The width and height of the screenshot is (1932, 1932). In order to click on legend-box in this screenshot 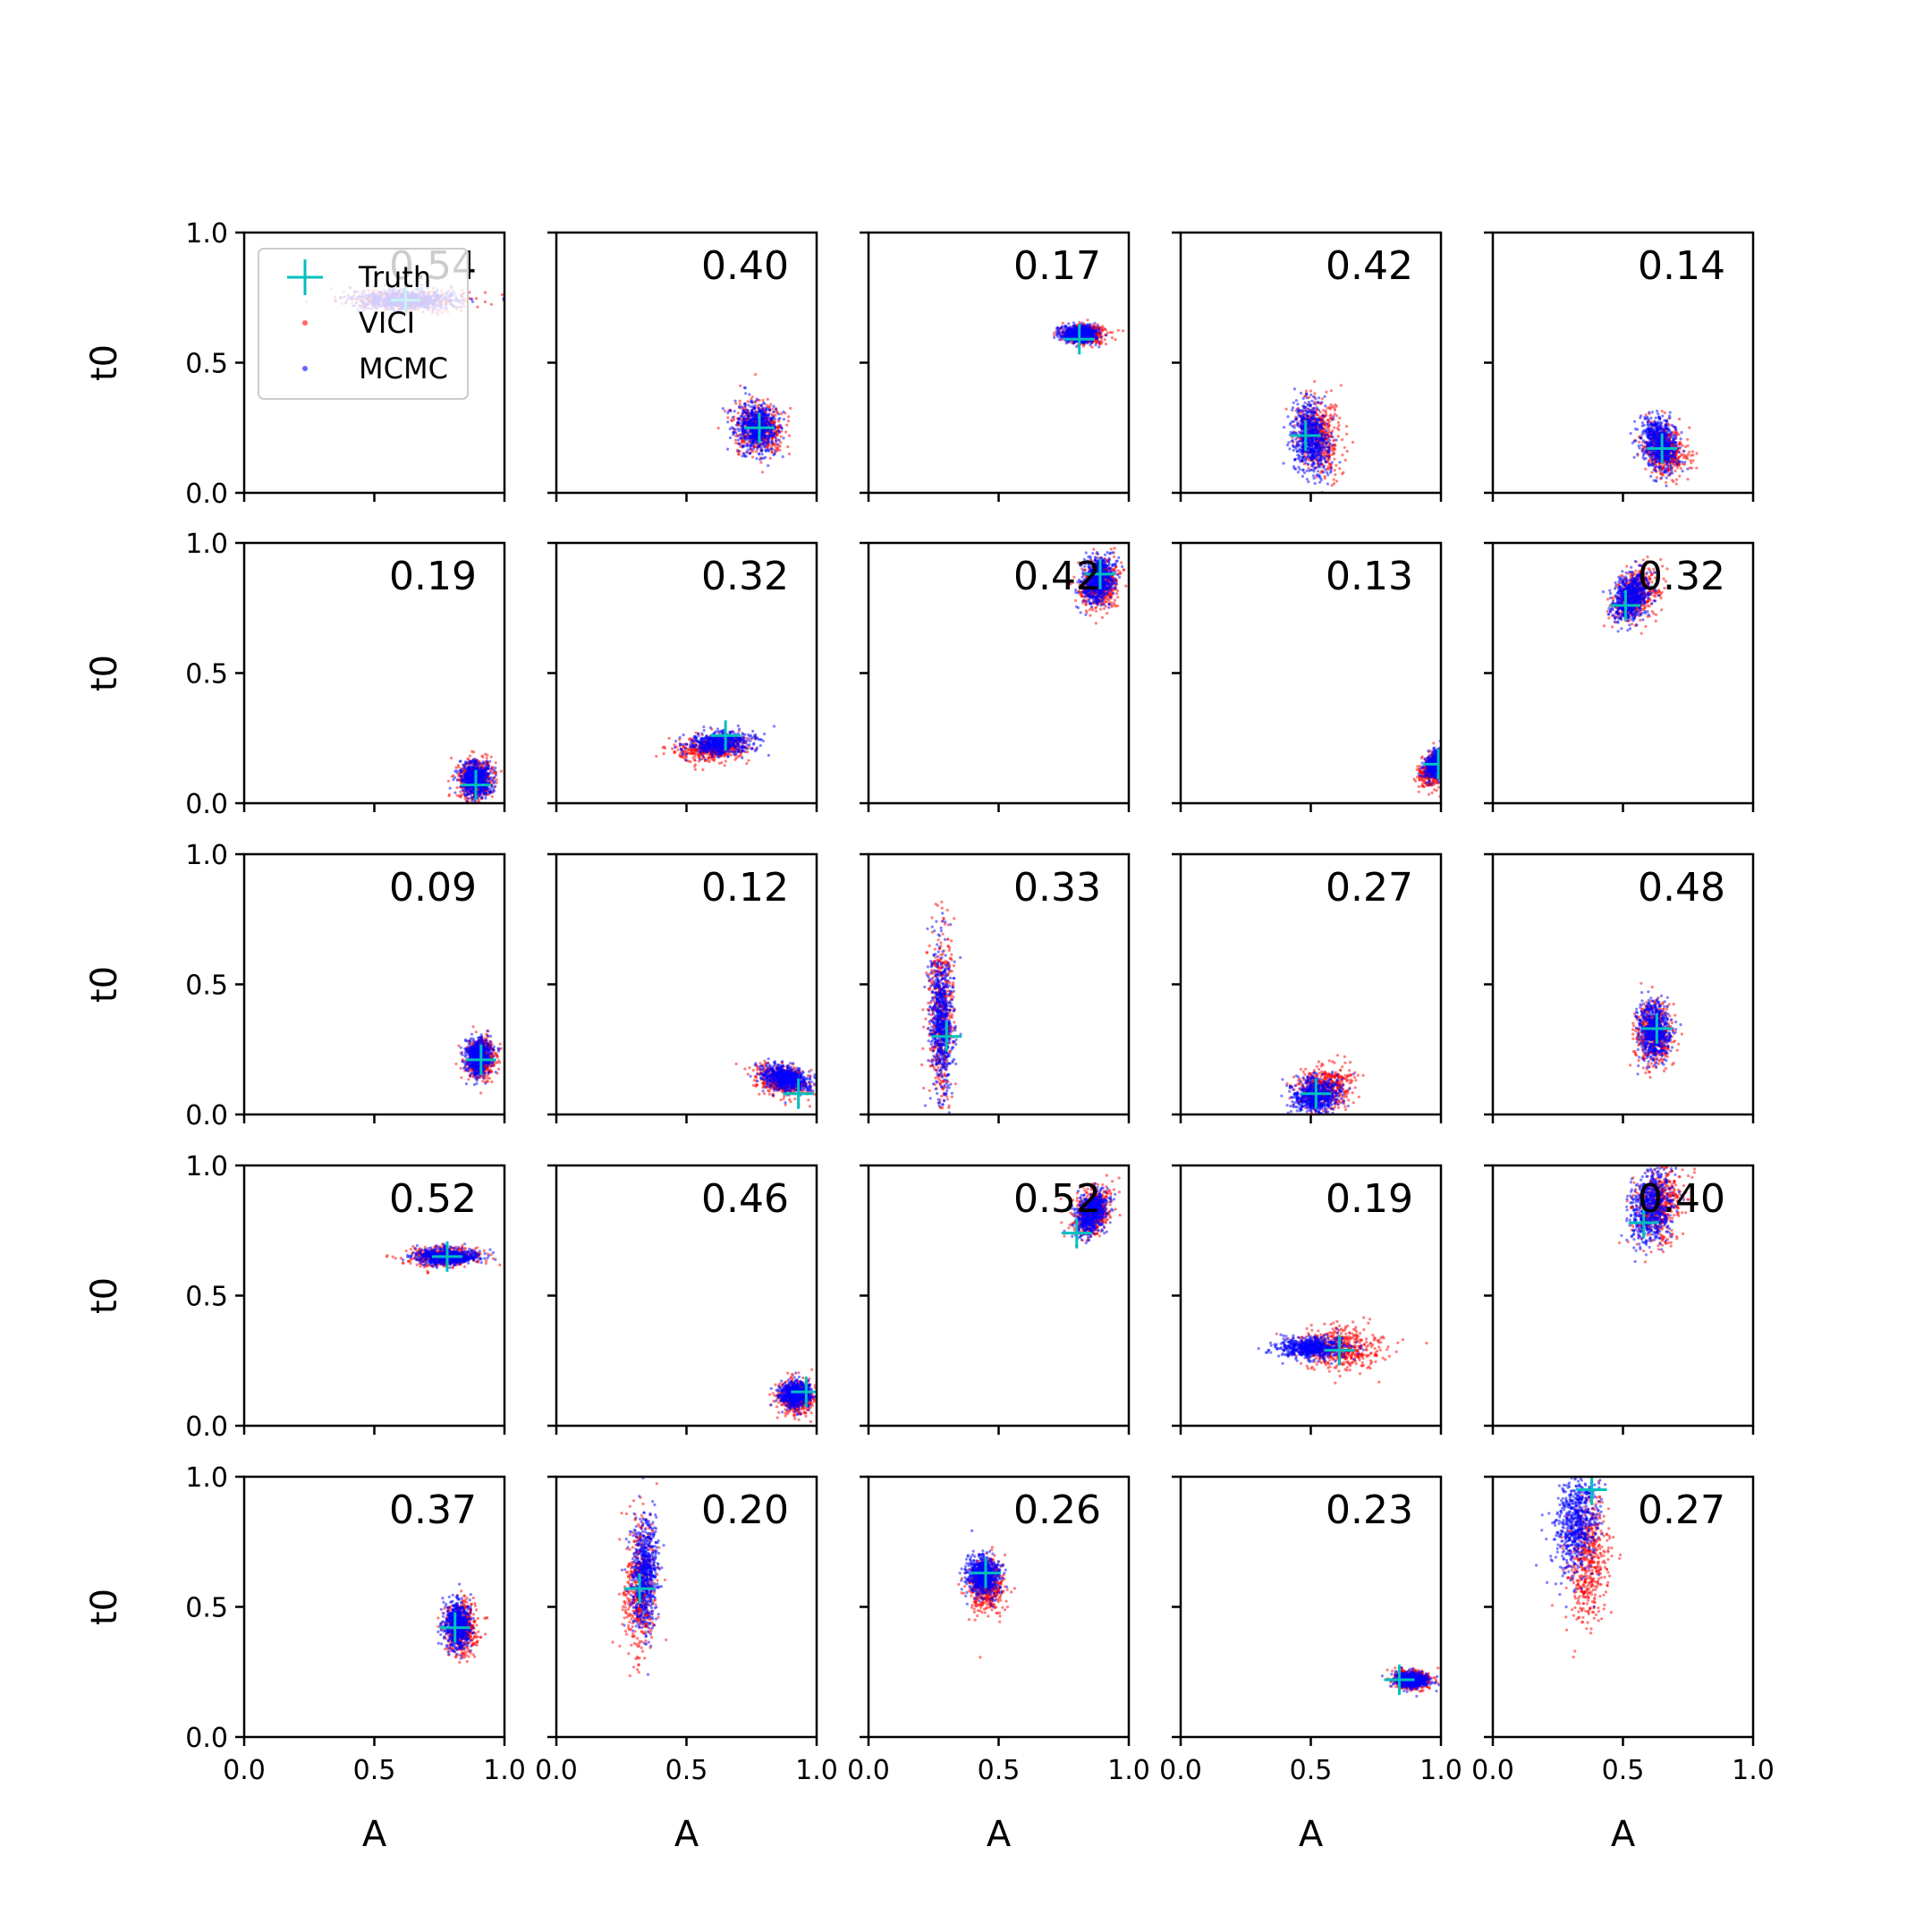, I will do `click(363, 324)`.